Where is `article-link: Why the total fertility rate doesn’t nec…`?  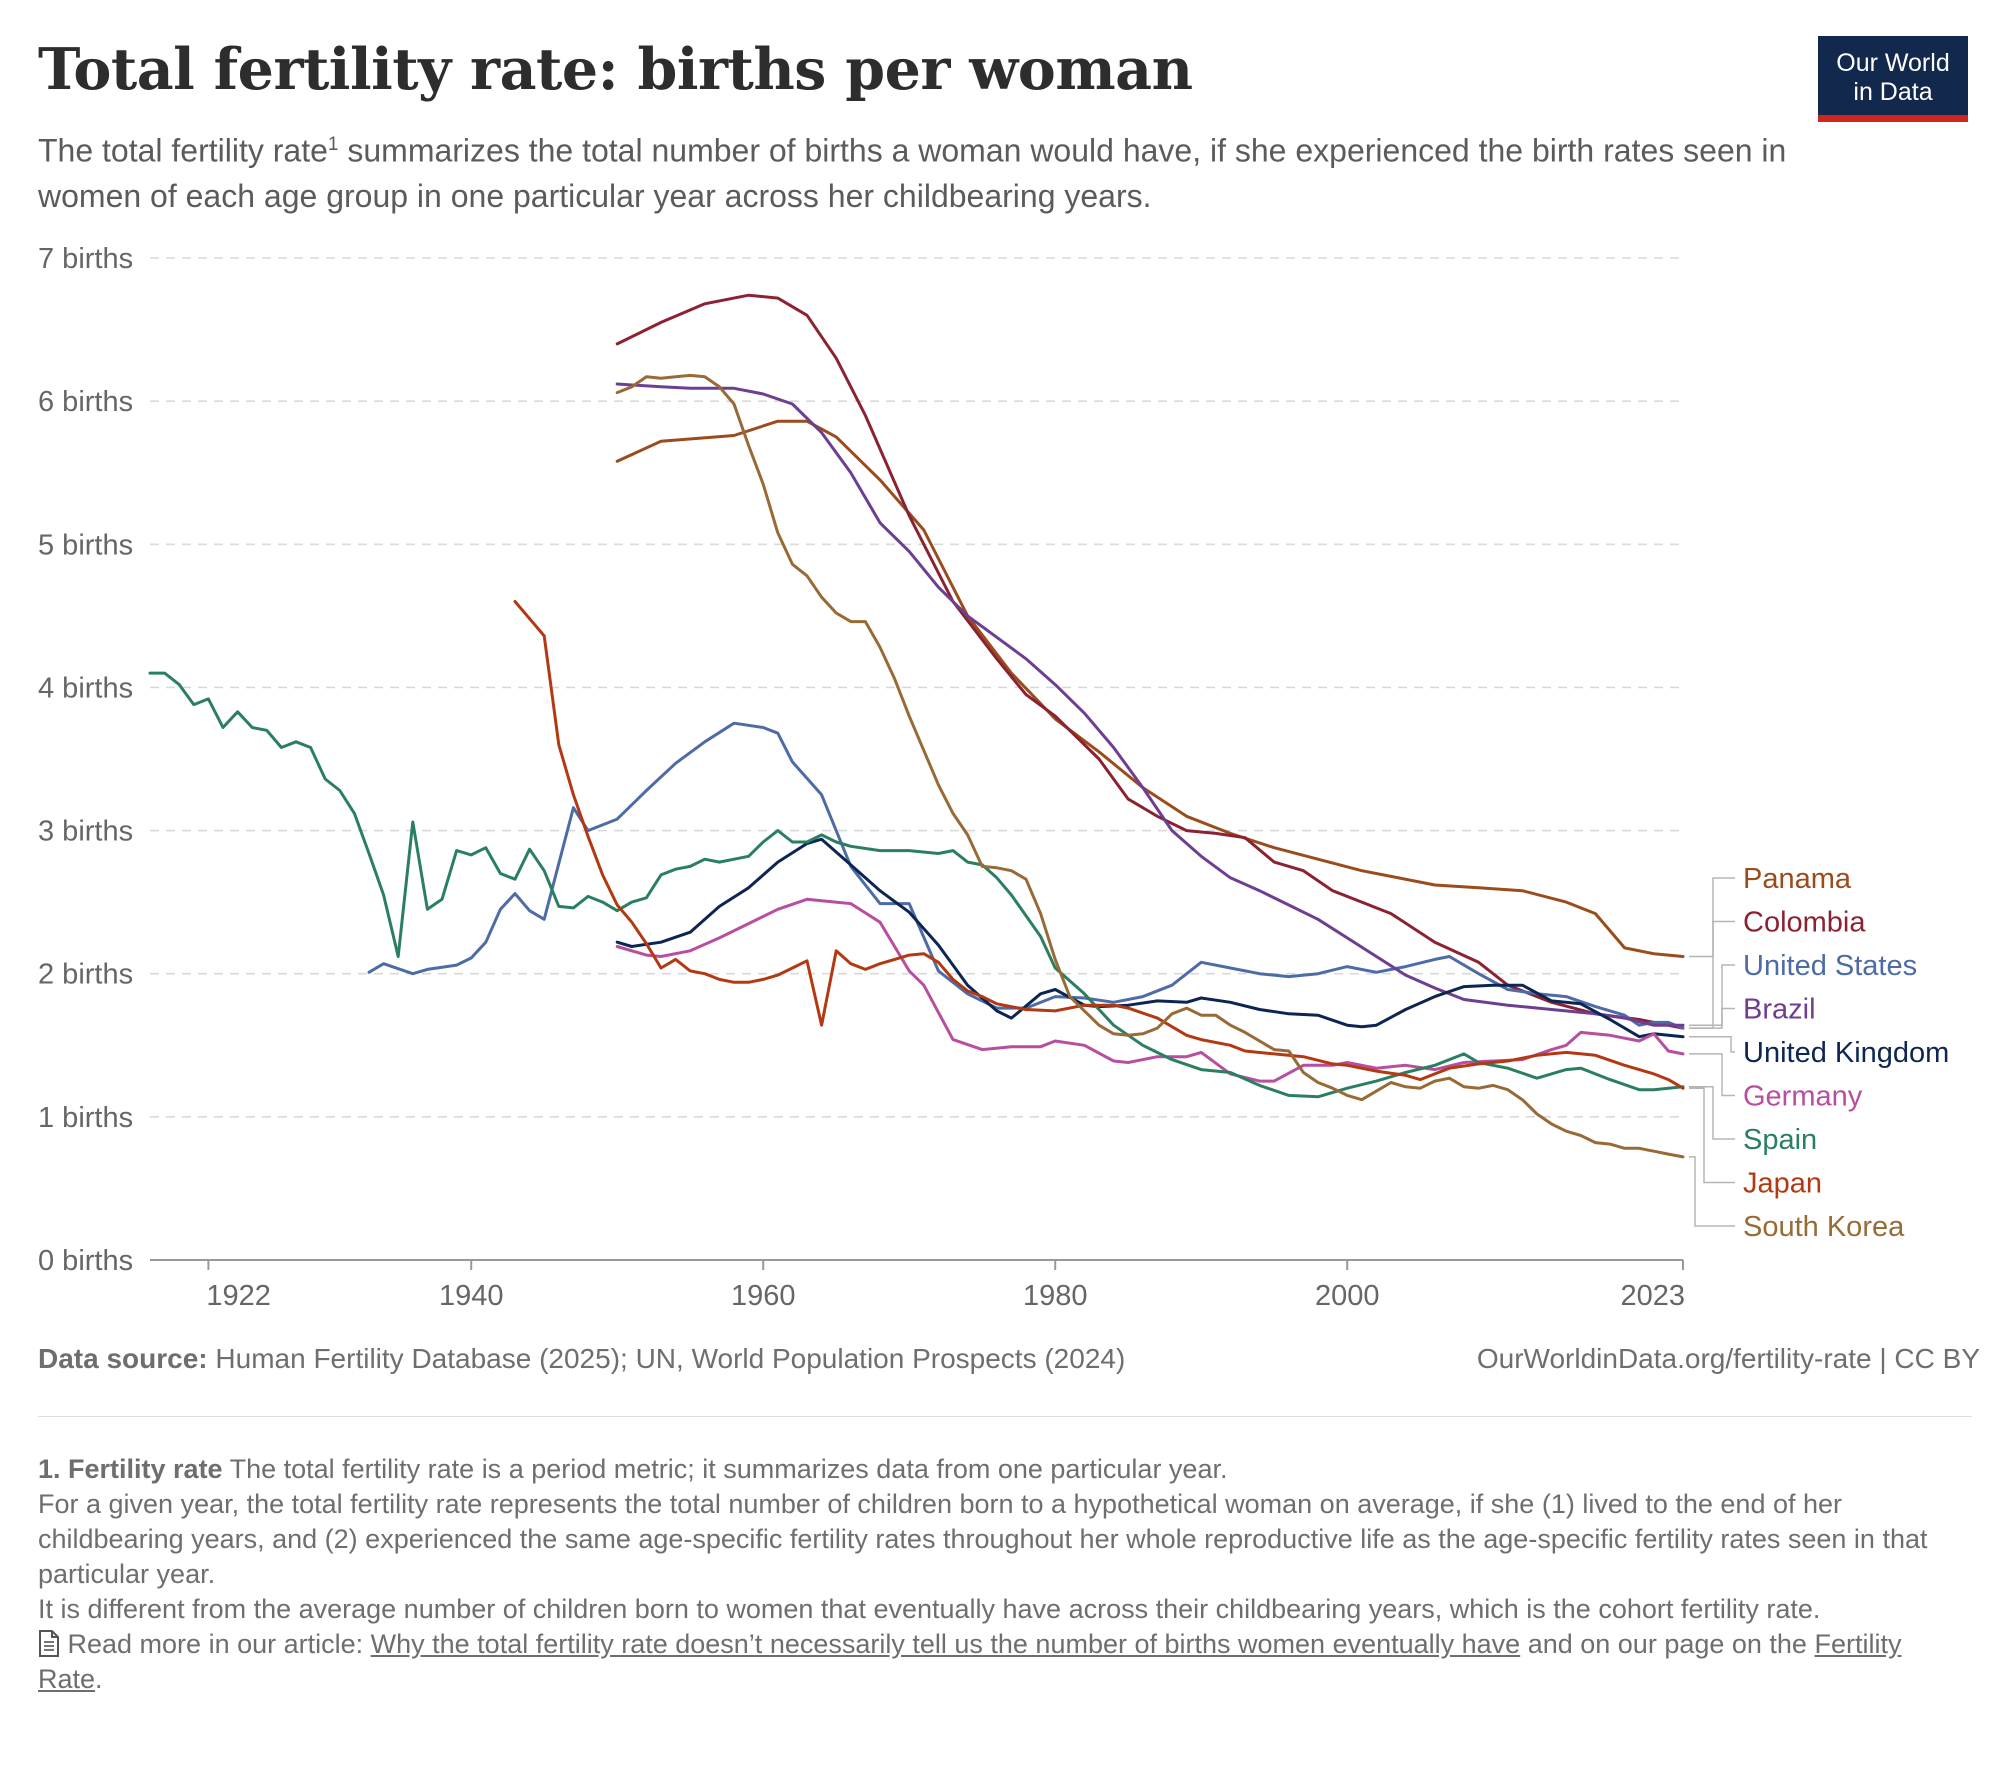
article-link: Why the total fertility rate doesn’t nec… is located at coordinates (945, 1644).